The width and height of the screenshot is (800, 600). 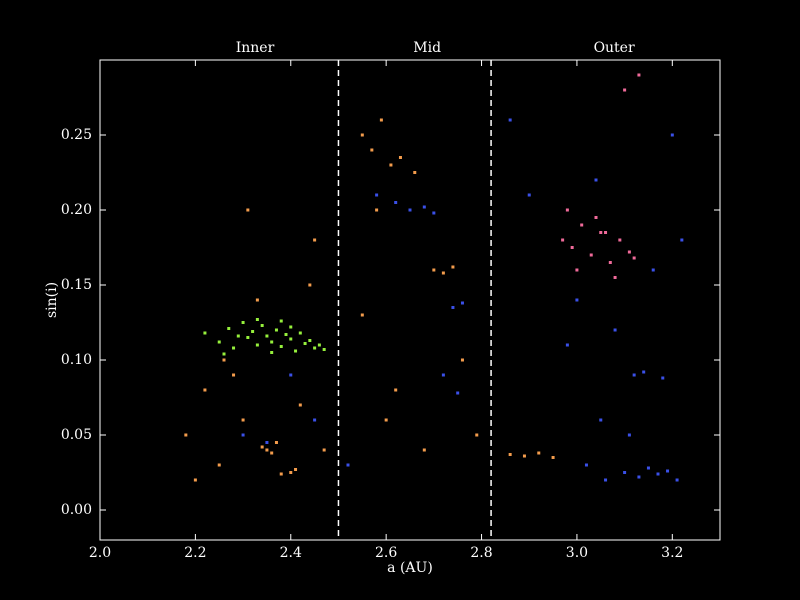 I want to click on y-axis-label: sin(i), so click(x=52, y=300).